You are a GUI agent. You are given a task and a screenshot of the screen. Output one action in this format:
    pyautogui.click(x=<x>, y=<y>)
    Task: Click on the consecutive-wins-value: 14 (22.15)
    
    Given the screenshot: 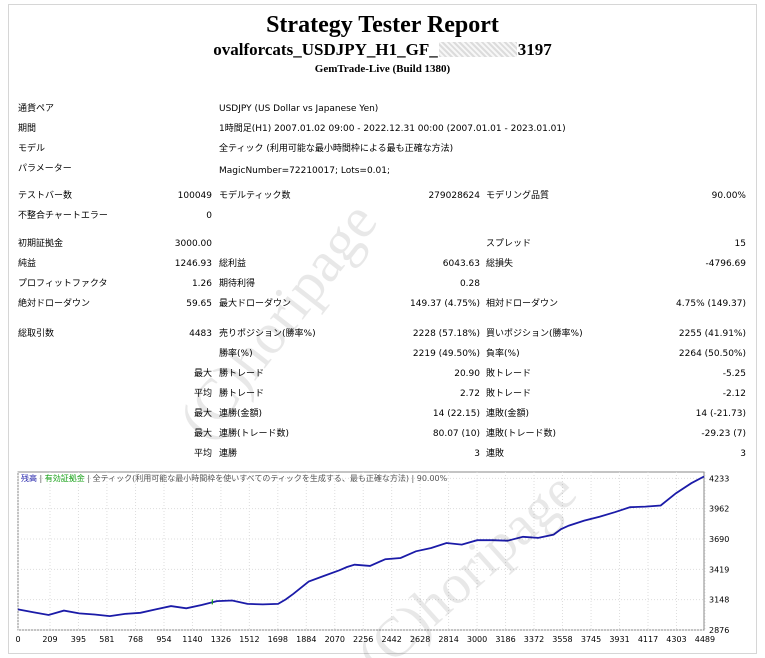 What is the action you would take?
    pyautogui.click(x=456, y=414)
    